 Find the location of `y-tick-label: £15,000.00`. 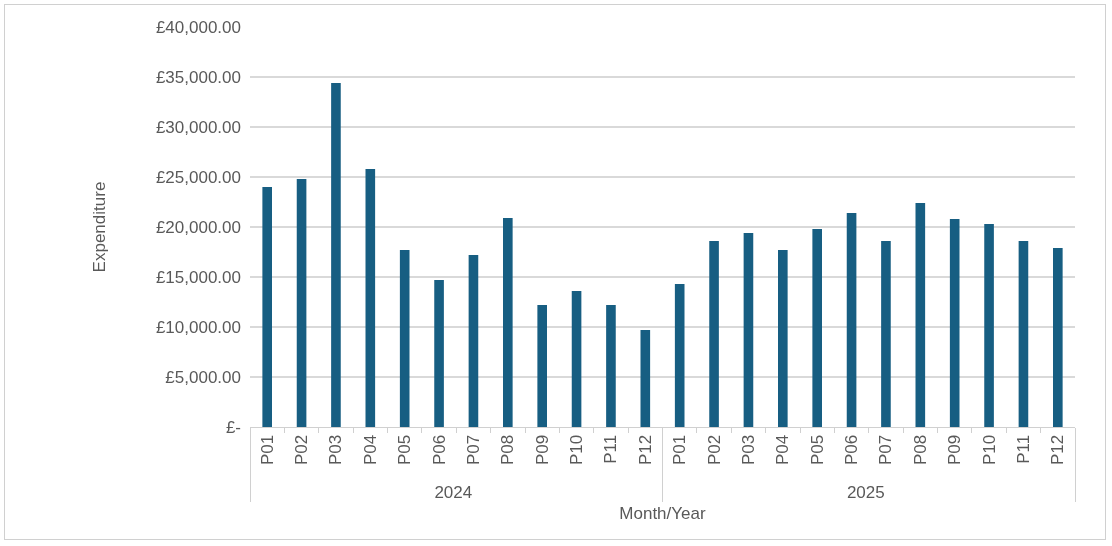

y-tick-label: £15,000.00 is located at coordinates (198, 277).